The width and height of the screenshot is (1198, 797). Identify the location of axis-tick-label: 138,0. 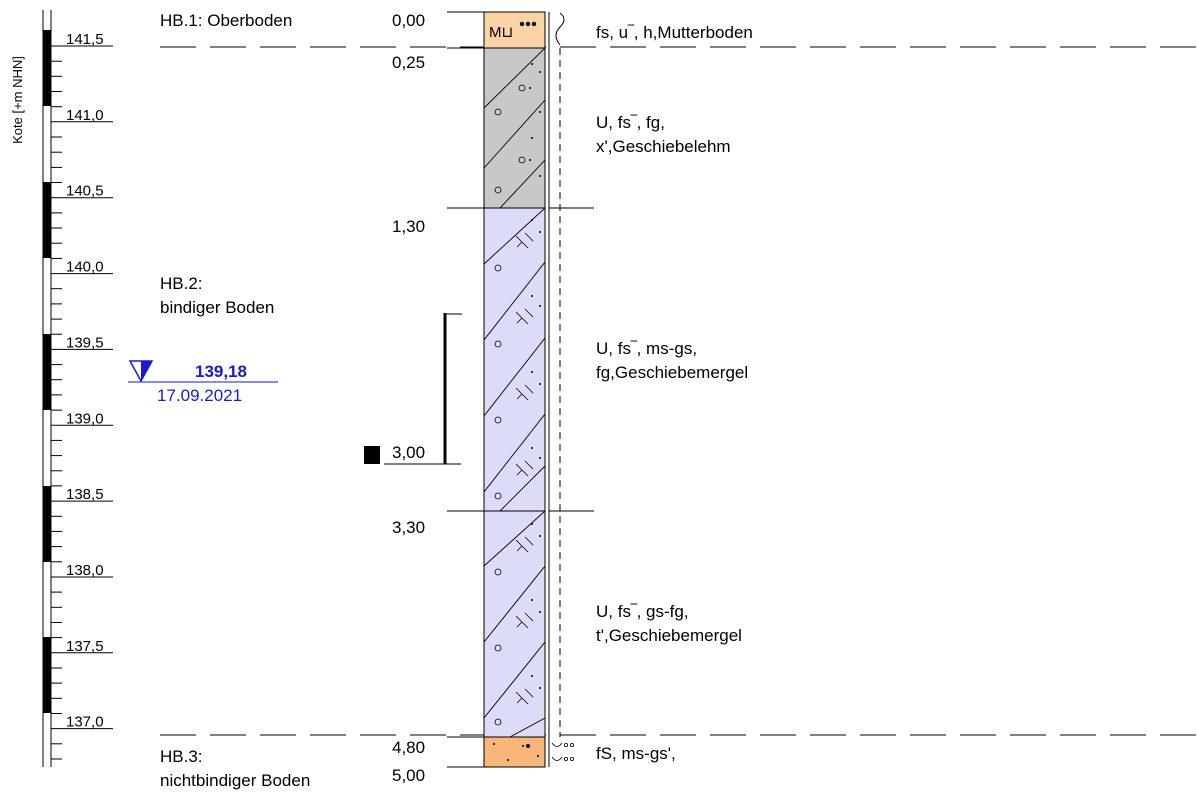
(85, 570).